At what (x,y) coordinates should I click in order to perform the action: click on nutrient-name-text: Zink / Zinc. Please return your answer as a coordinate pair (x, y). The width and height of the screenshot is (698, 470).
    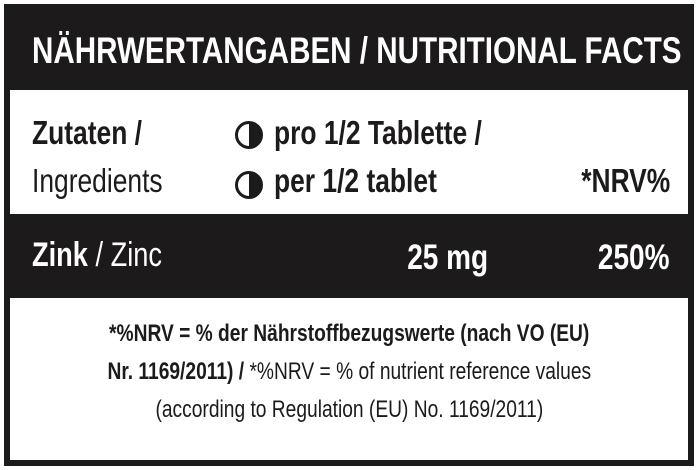
    Looking at the image, I should click on (97, 255).